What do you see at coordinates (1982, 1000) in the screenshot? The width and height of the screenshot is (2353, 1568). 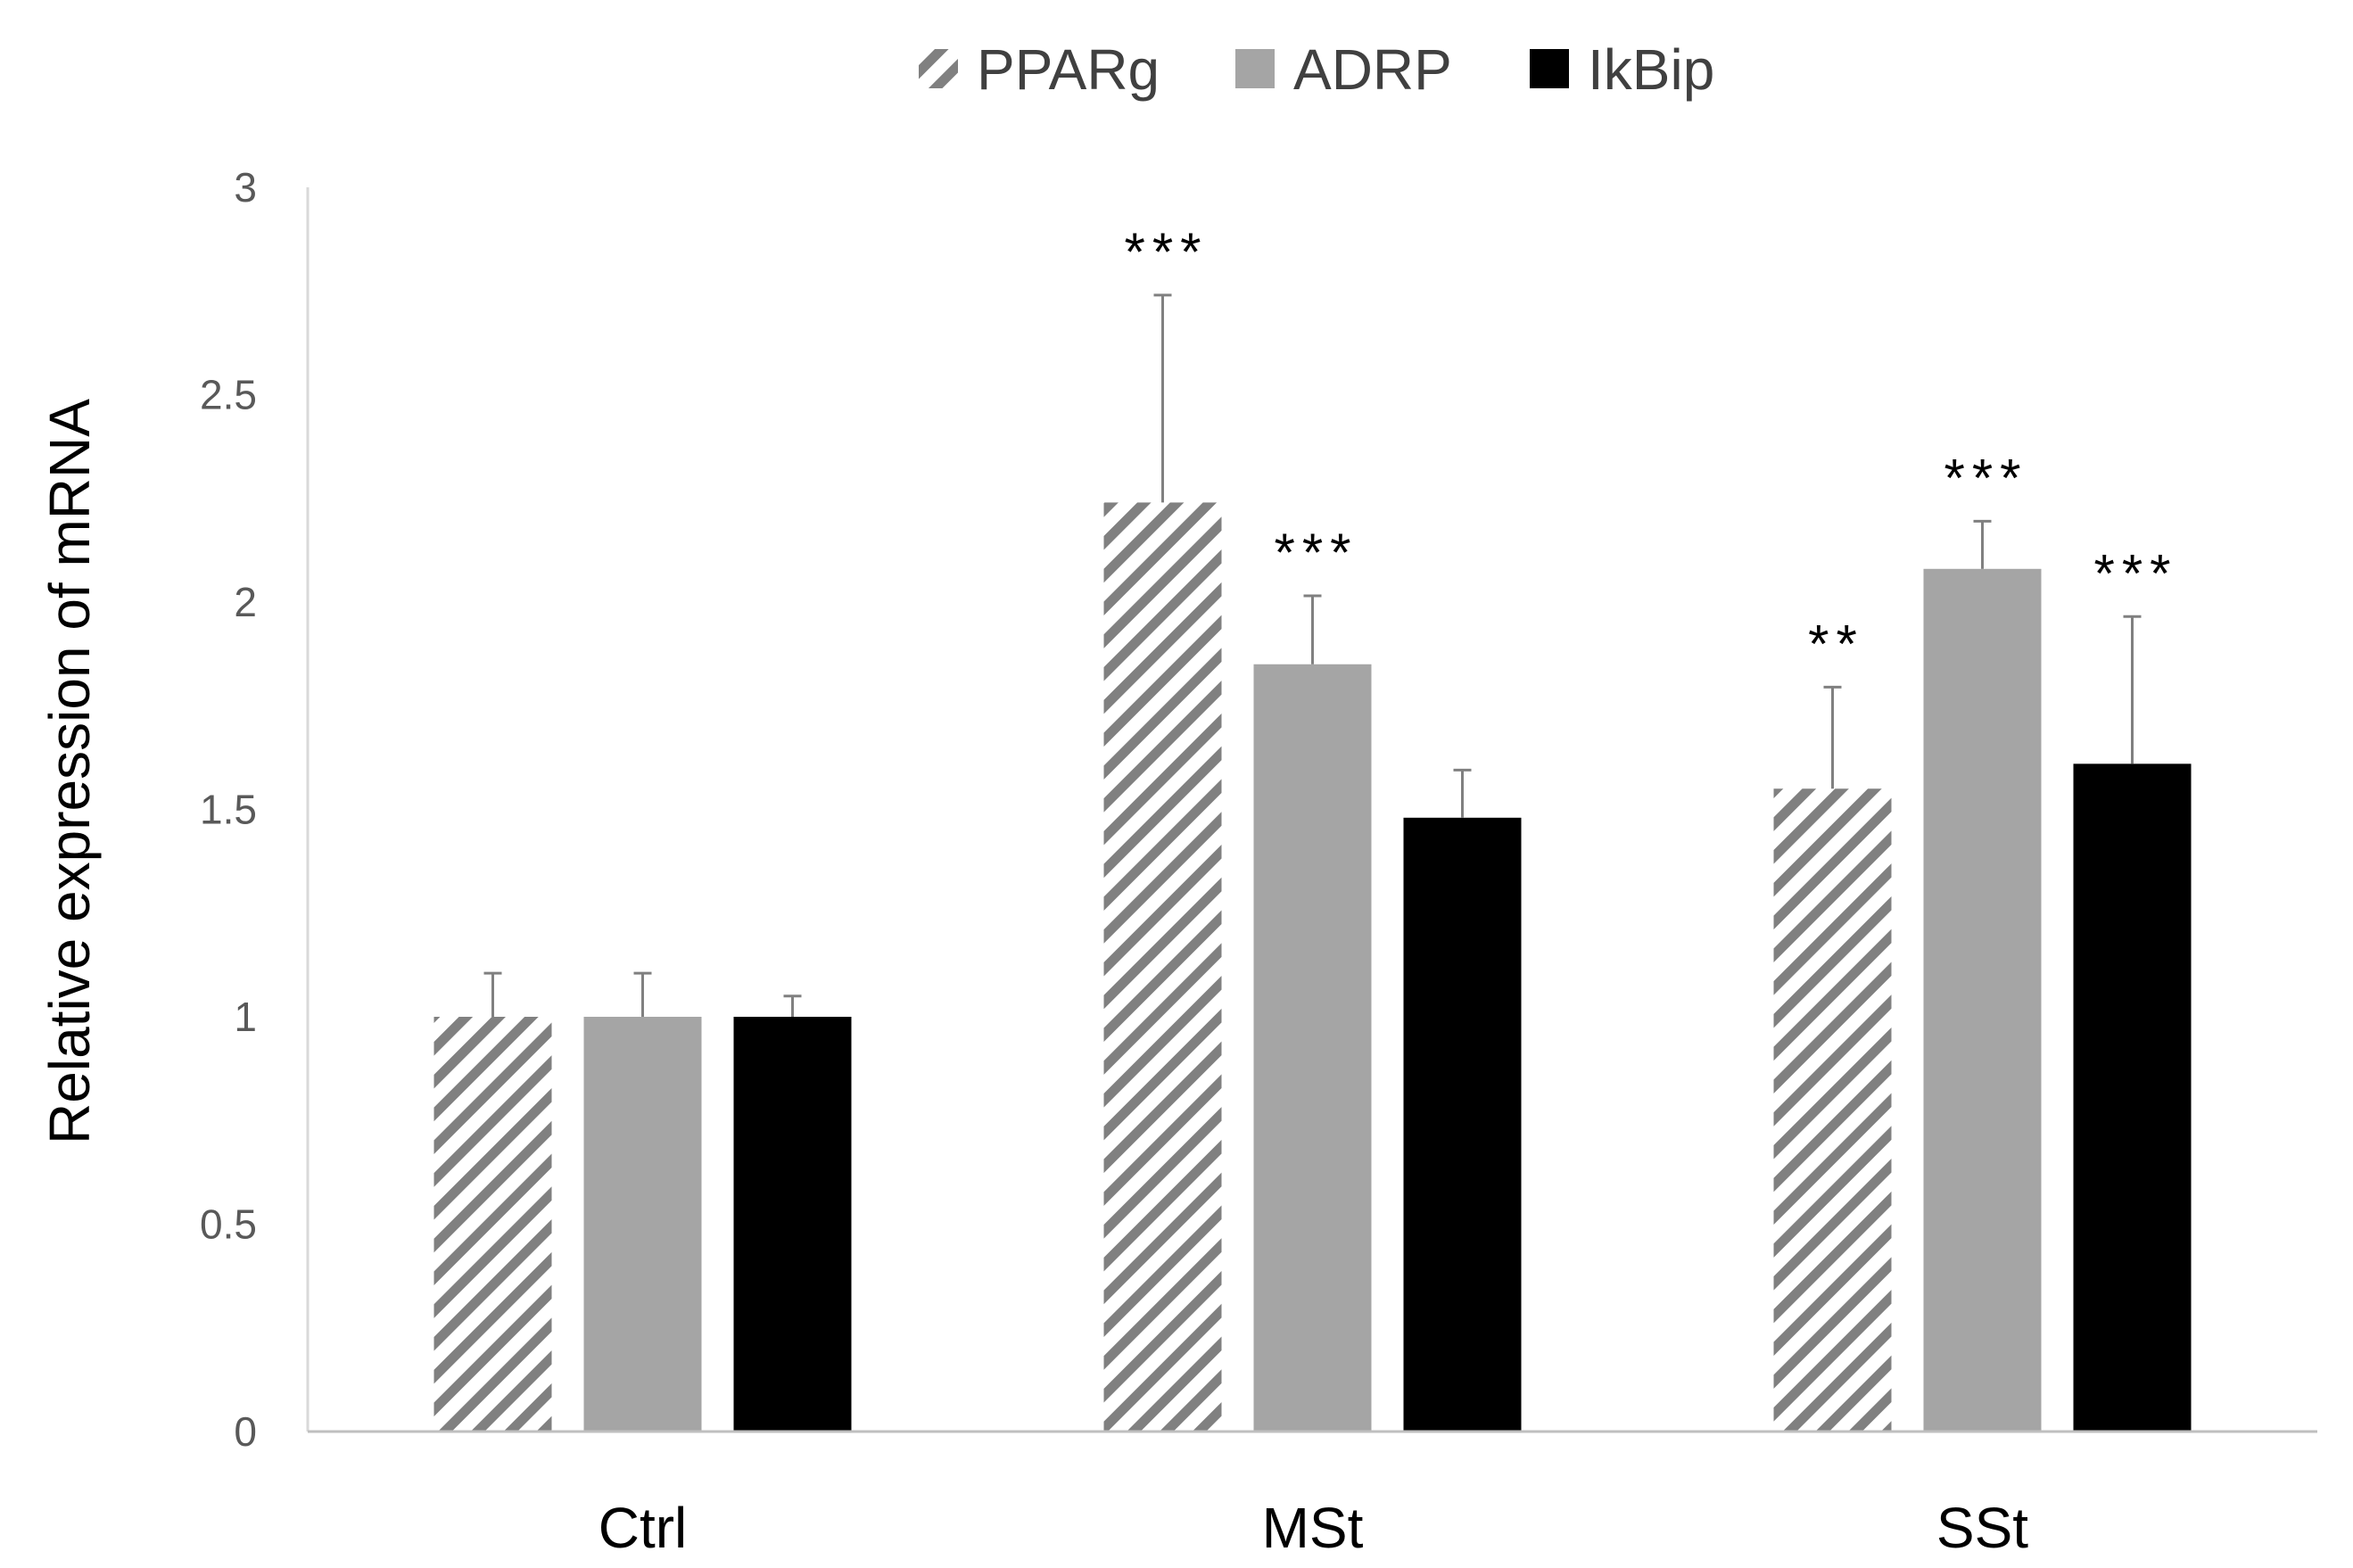 I see `bar-adrp-sst` at bounding box center [1982, 1000].